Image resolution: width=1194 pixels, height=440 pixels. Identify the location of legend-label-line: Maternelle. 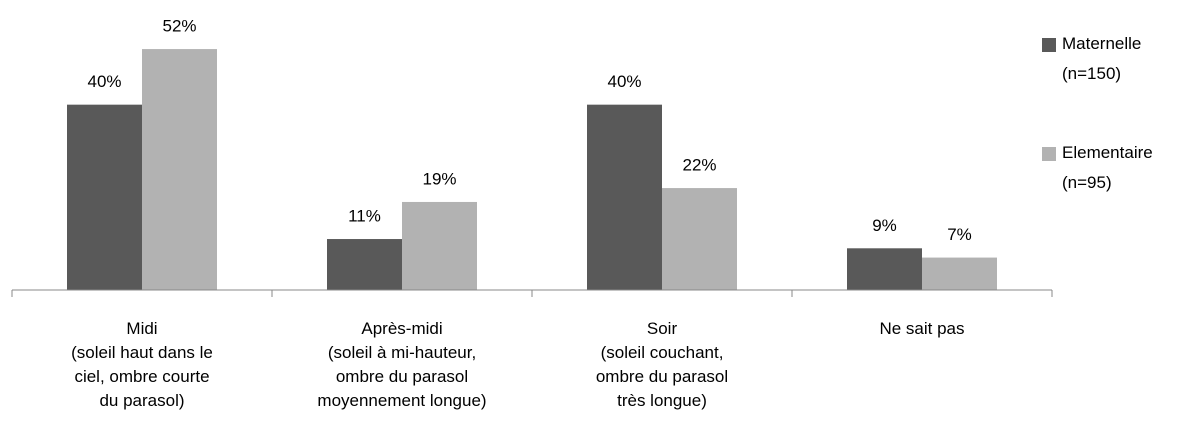
(1101, 43).